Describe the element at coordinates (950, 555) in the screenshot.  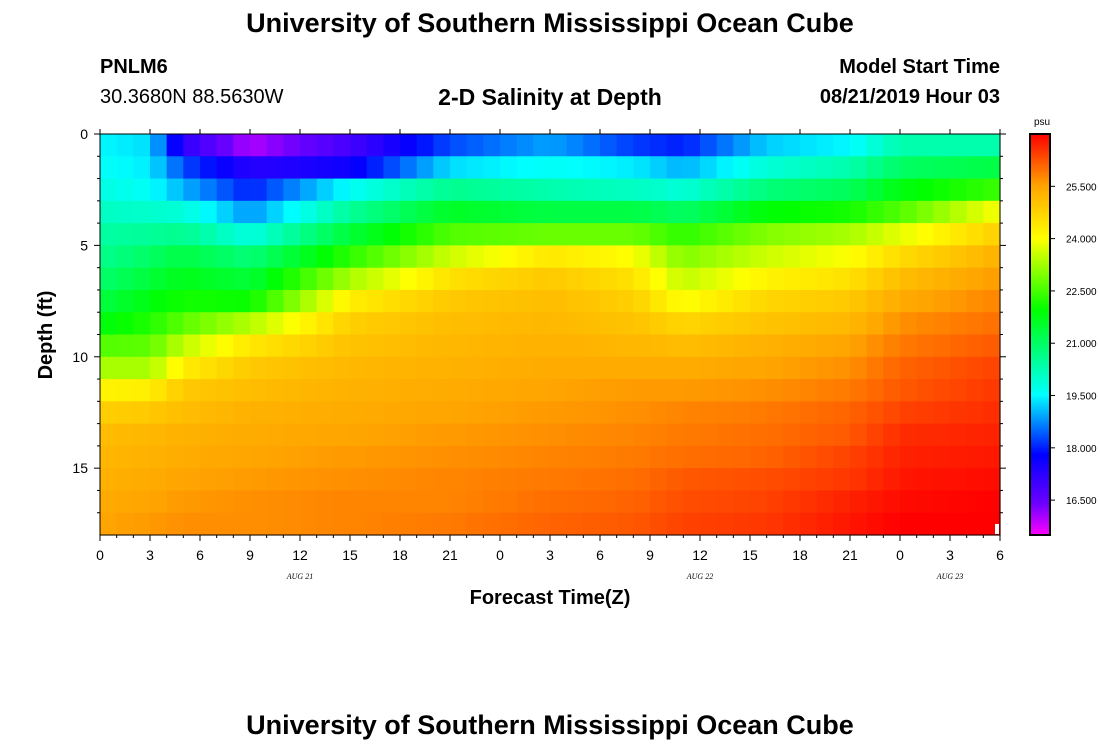
I see `x-tick-label: 3` at that location.